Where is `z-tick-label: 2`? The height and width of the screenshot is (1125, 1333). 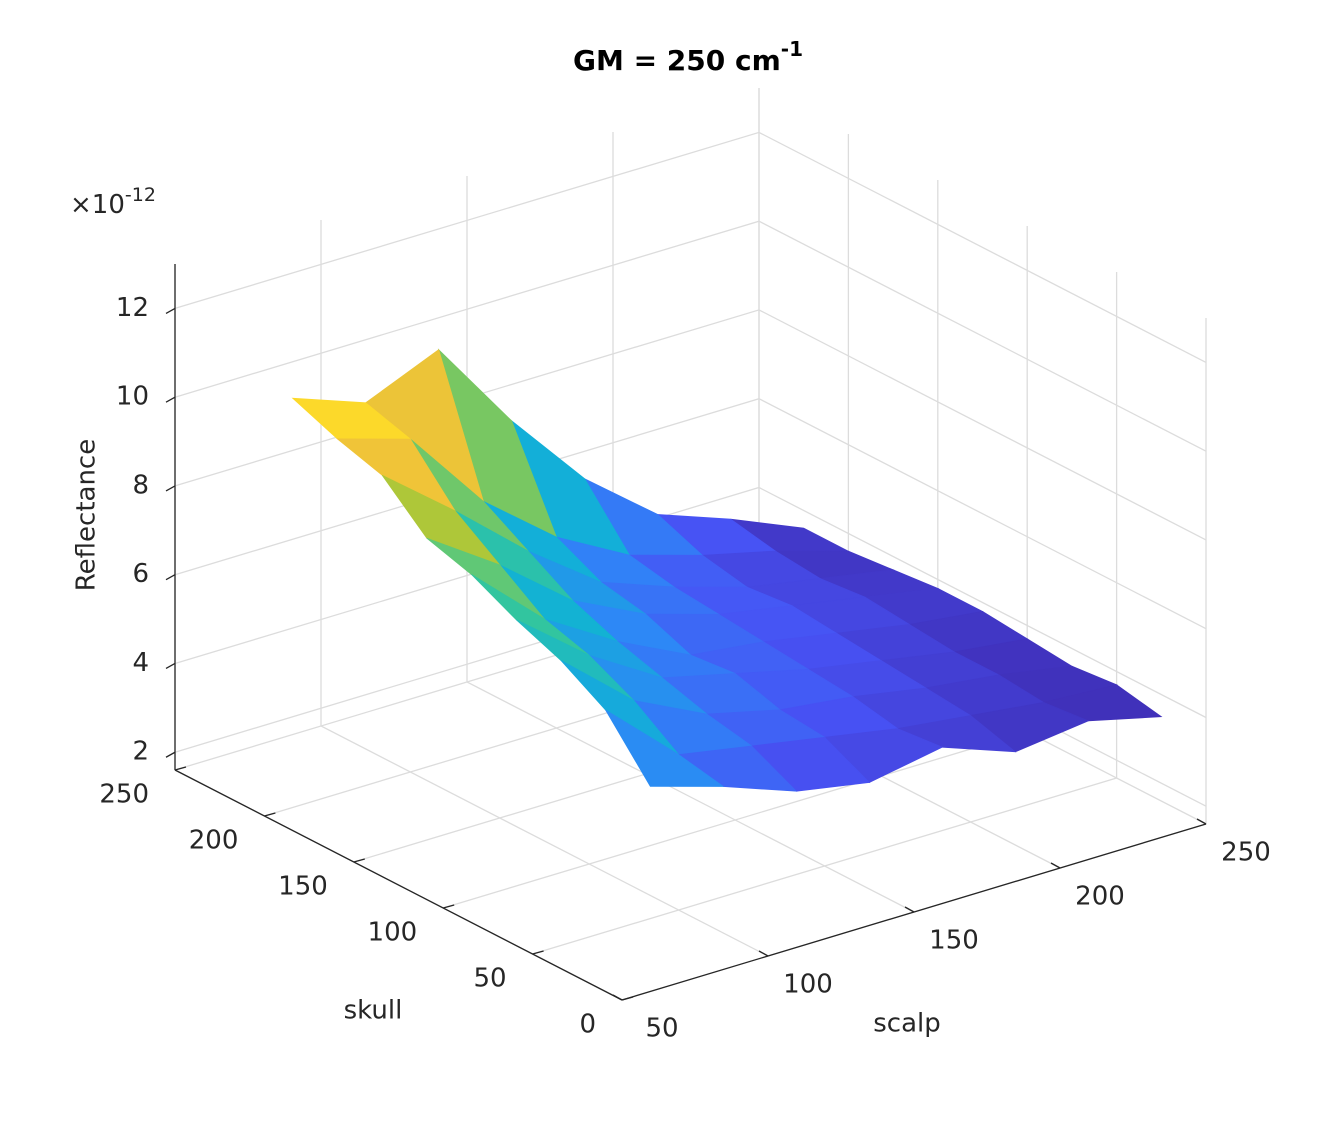 z-tick-label: 2 is located at coordinates (140, 752).